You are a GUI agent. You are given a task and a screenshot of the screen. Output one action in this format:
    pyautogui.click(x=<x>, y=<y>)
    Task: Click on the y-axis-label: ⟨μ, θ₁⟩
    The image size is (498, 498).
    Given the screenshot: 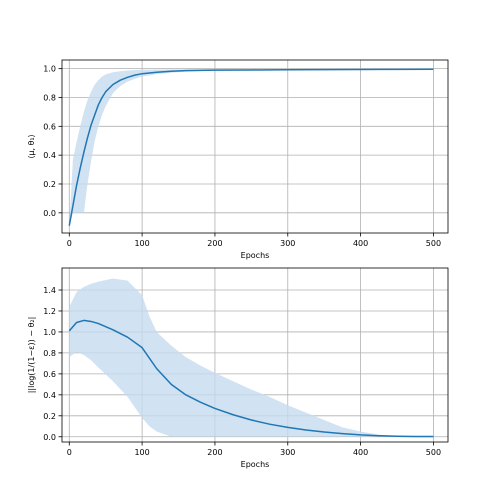 What is the action you would take?
    pyautogui.click(x=31, y=146)
    